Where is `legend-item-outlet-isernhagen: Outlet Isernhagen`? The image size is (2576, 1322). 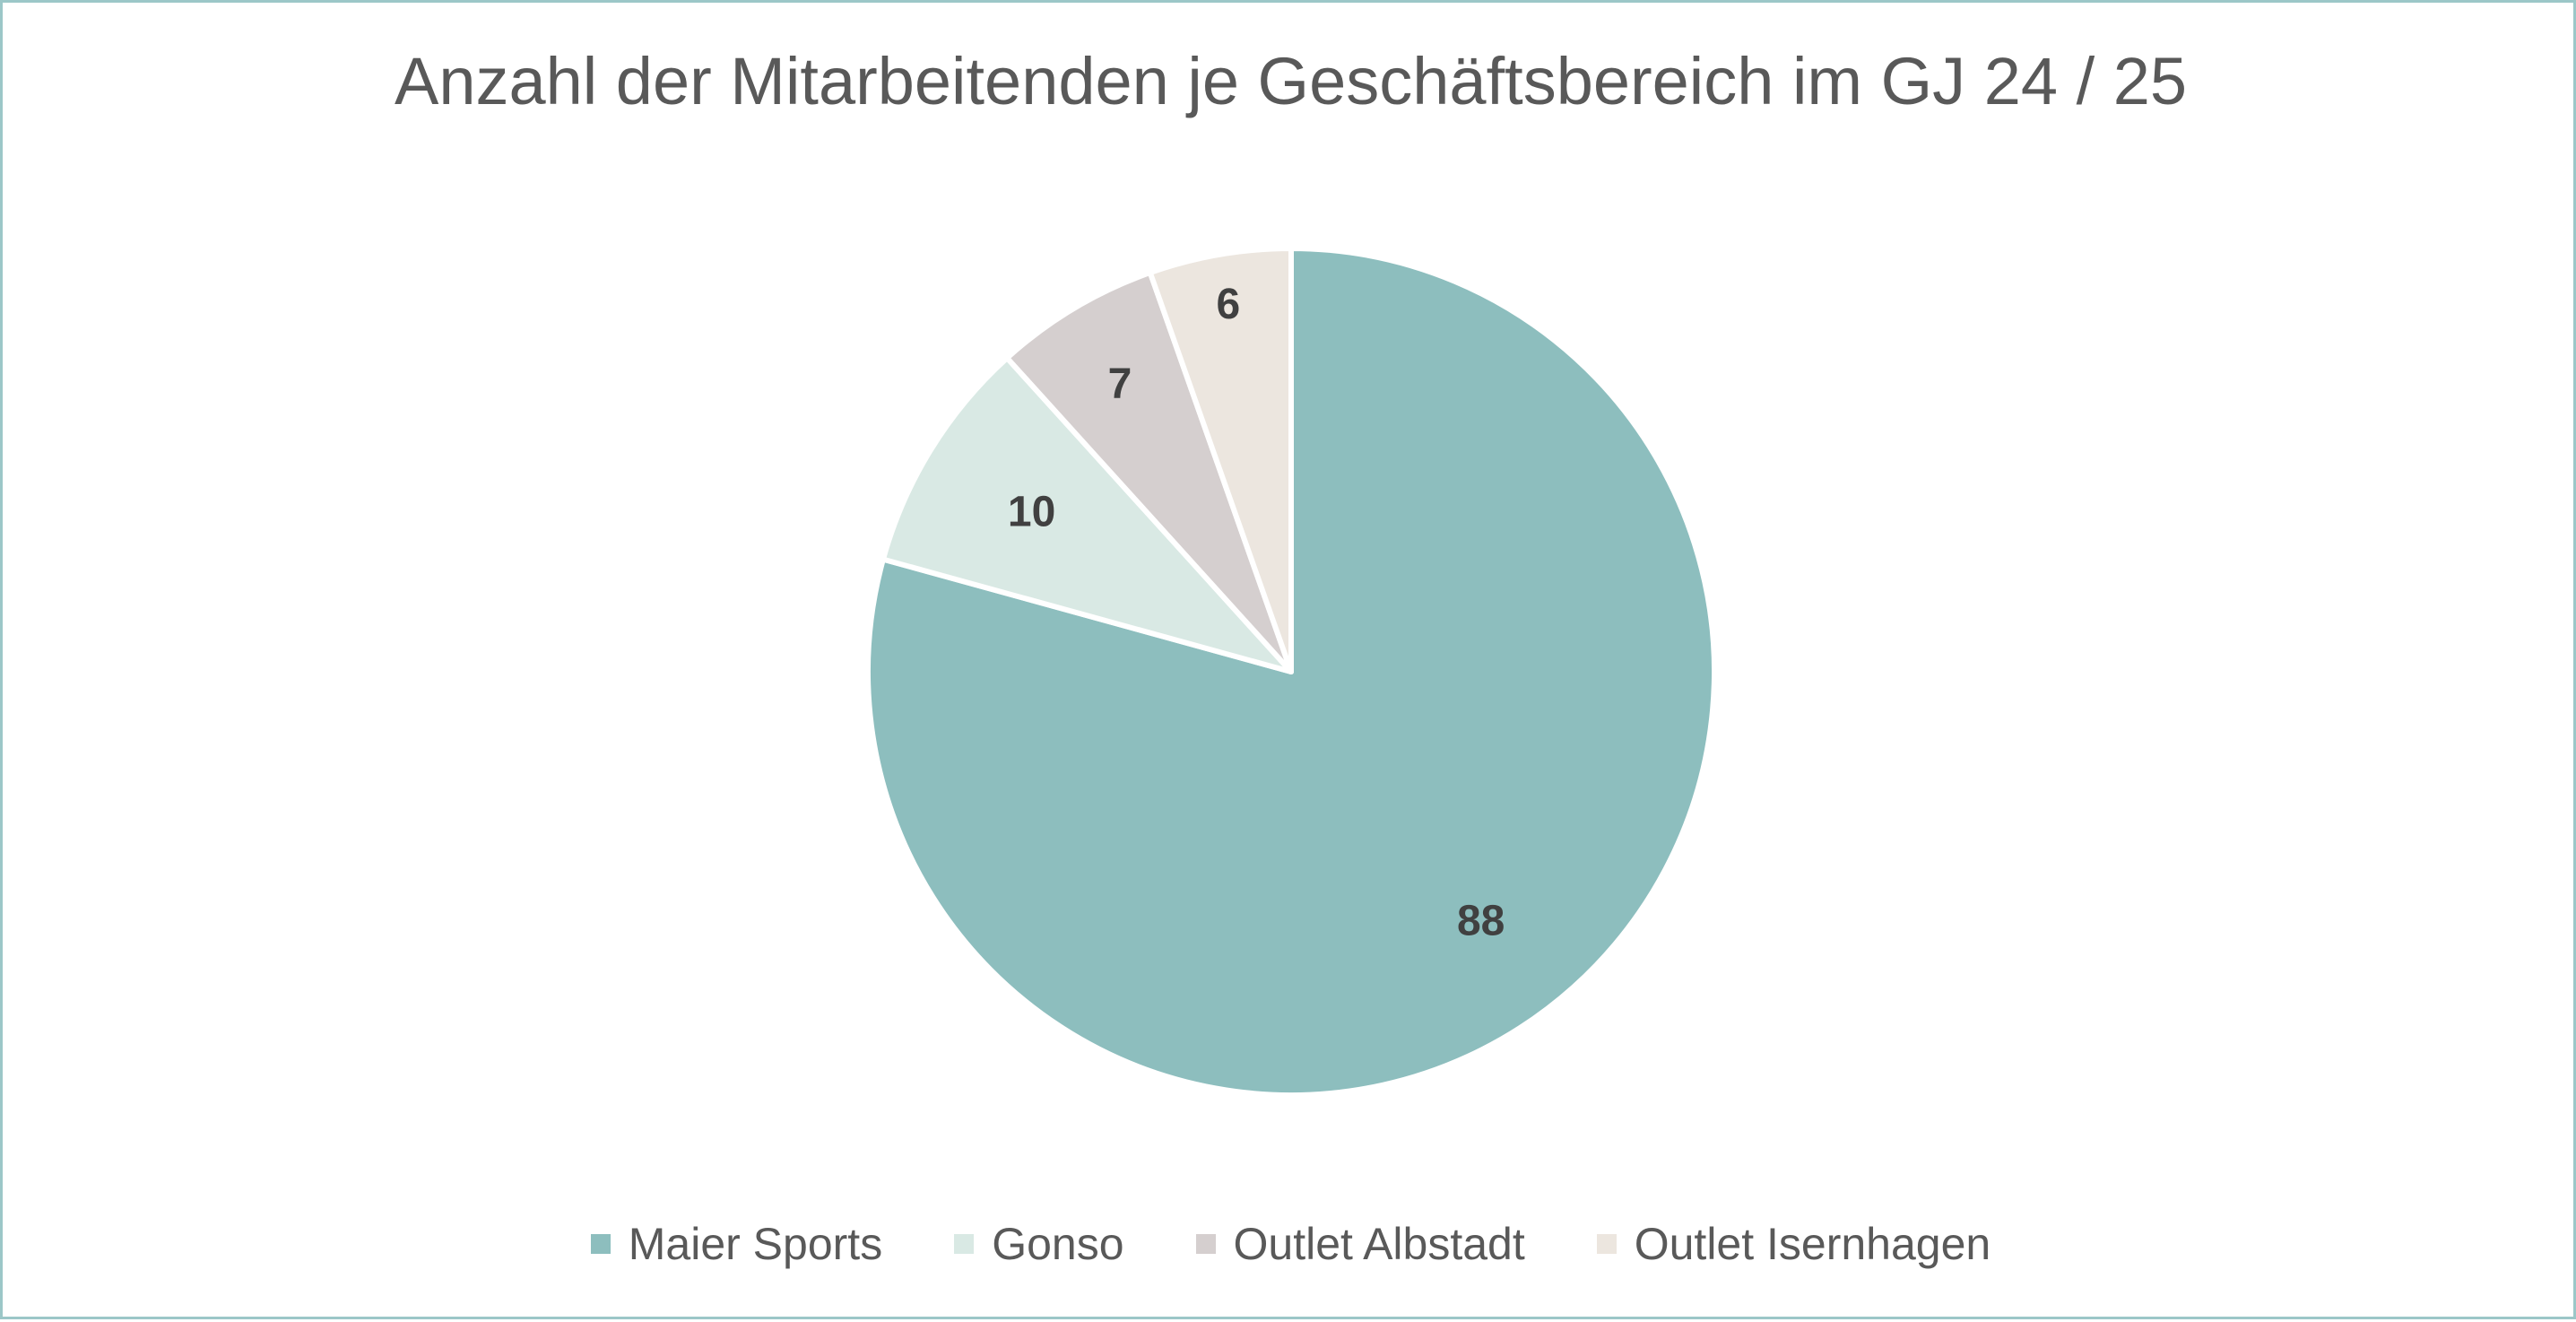
legend-item-outlet-isernhagen: Outlet Isernhagen is located at coordinates (1793, 1244).